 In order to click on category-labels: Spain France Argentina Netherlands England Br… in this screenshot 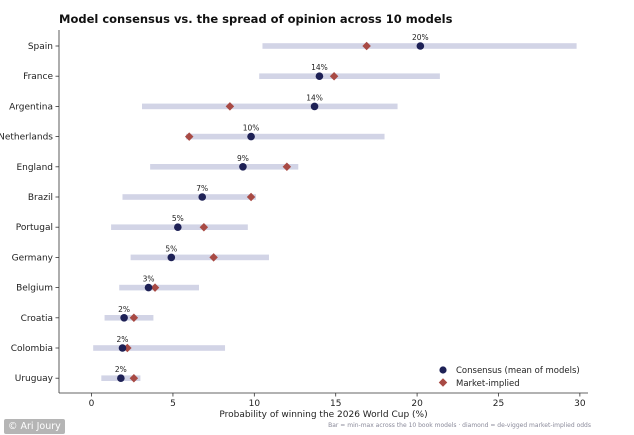, I will do `click(27, 213)`.